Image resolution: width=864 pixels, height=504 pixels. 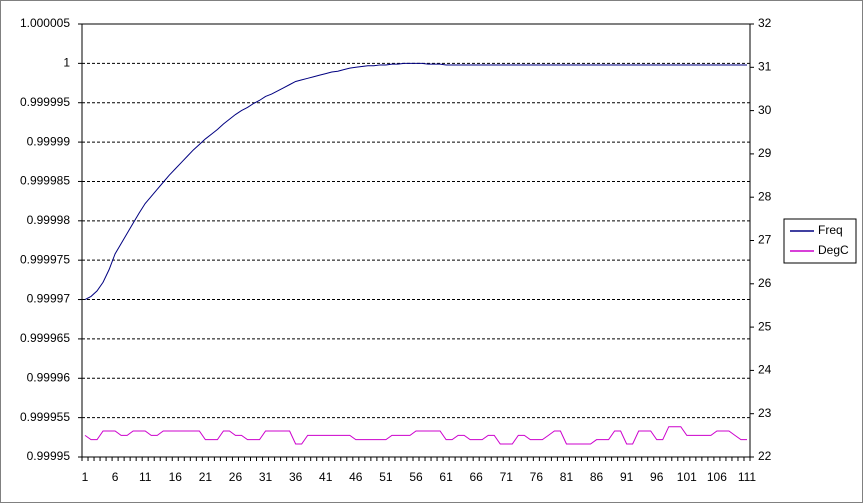 What do you see at coordinates (765, 283) in the screenshot?
I see `y2-tick-label: 26` at bounding box center [765, 283].